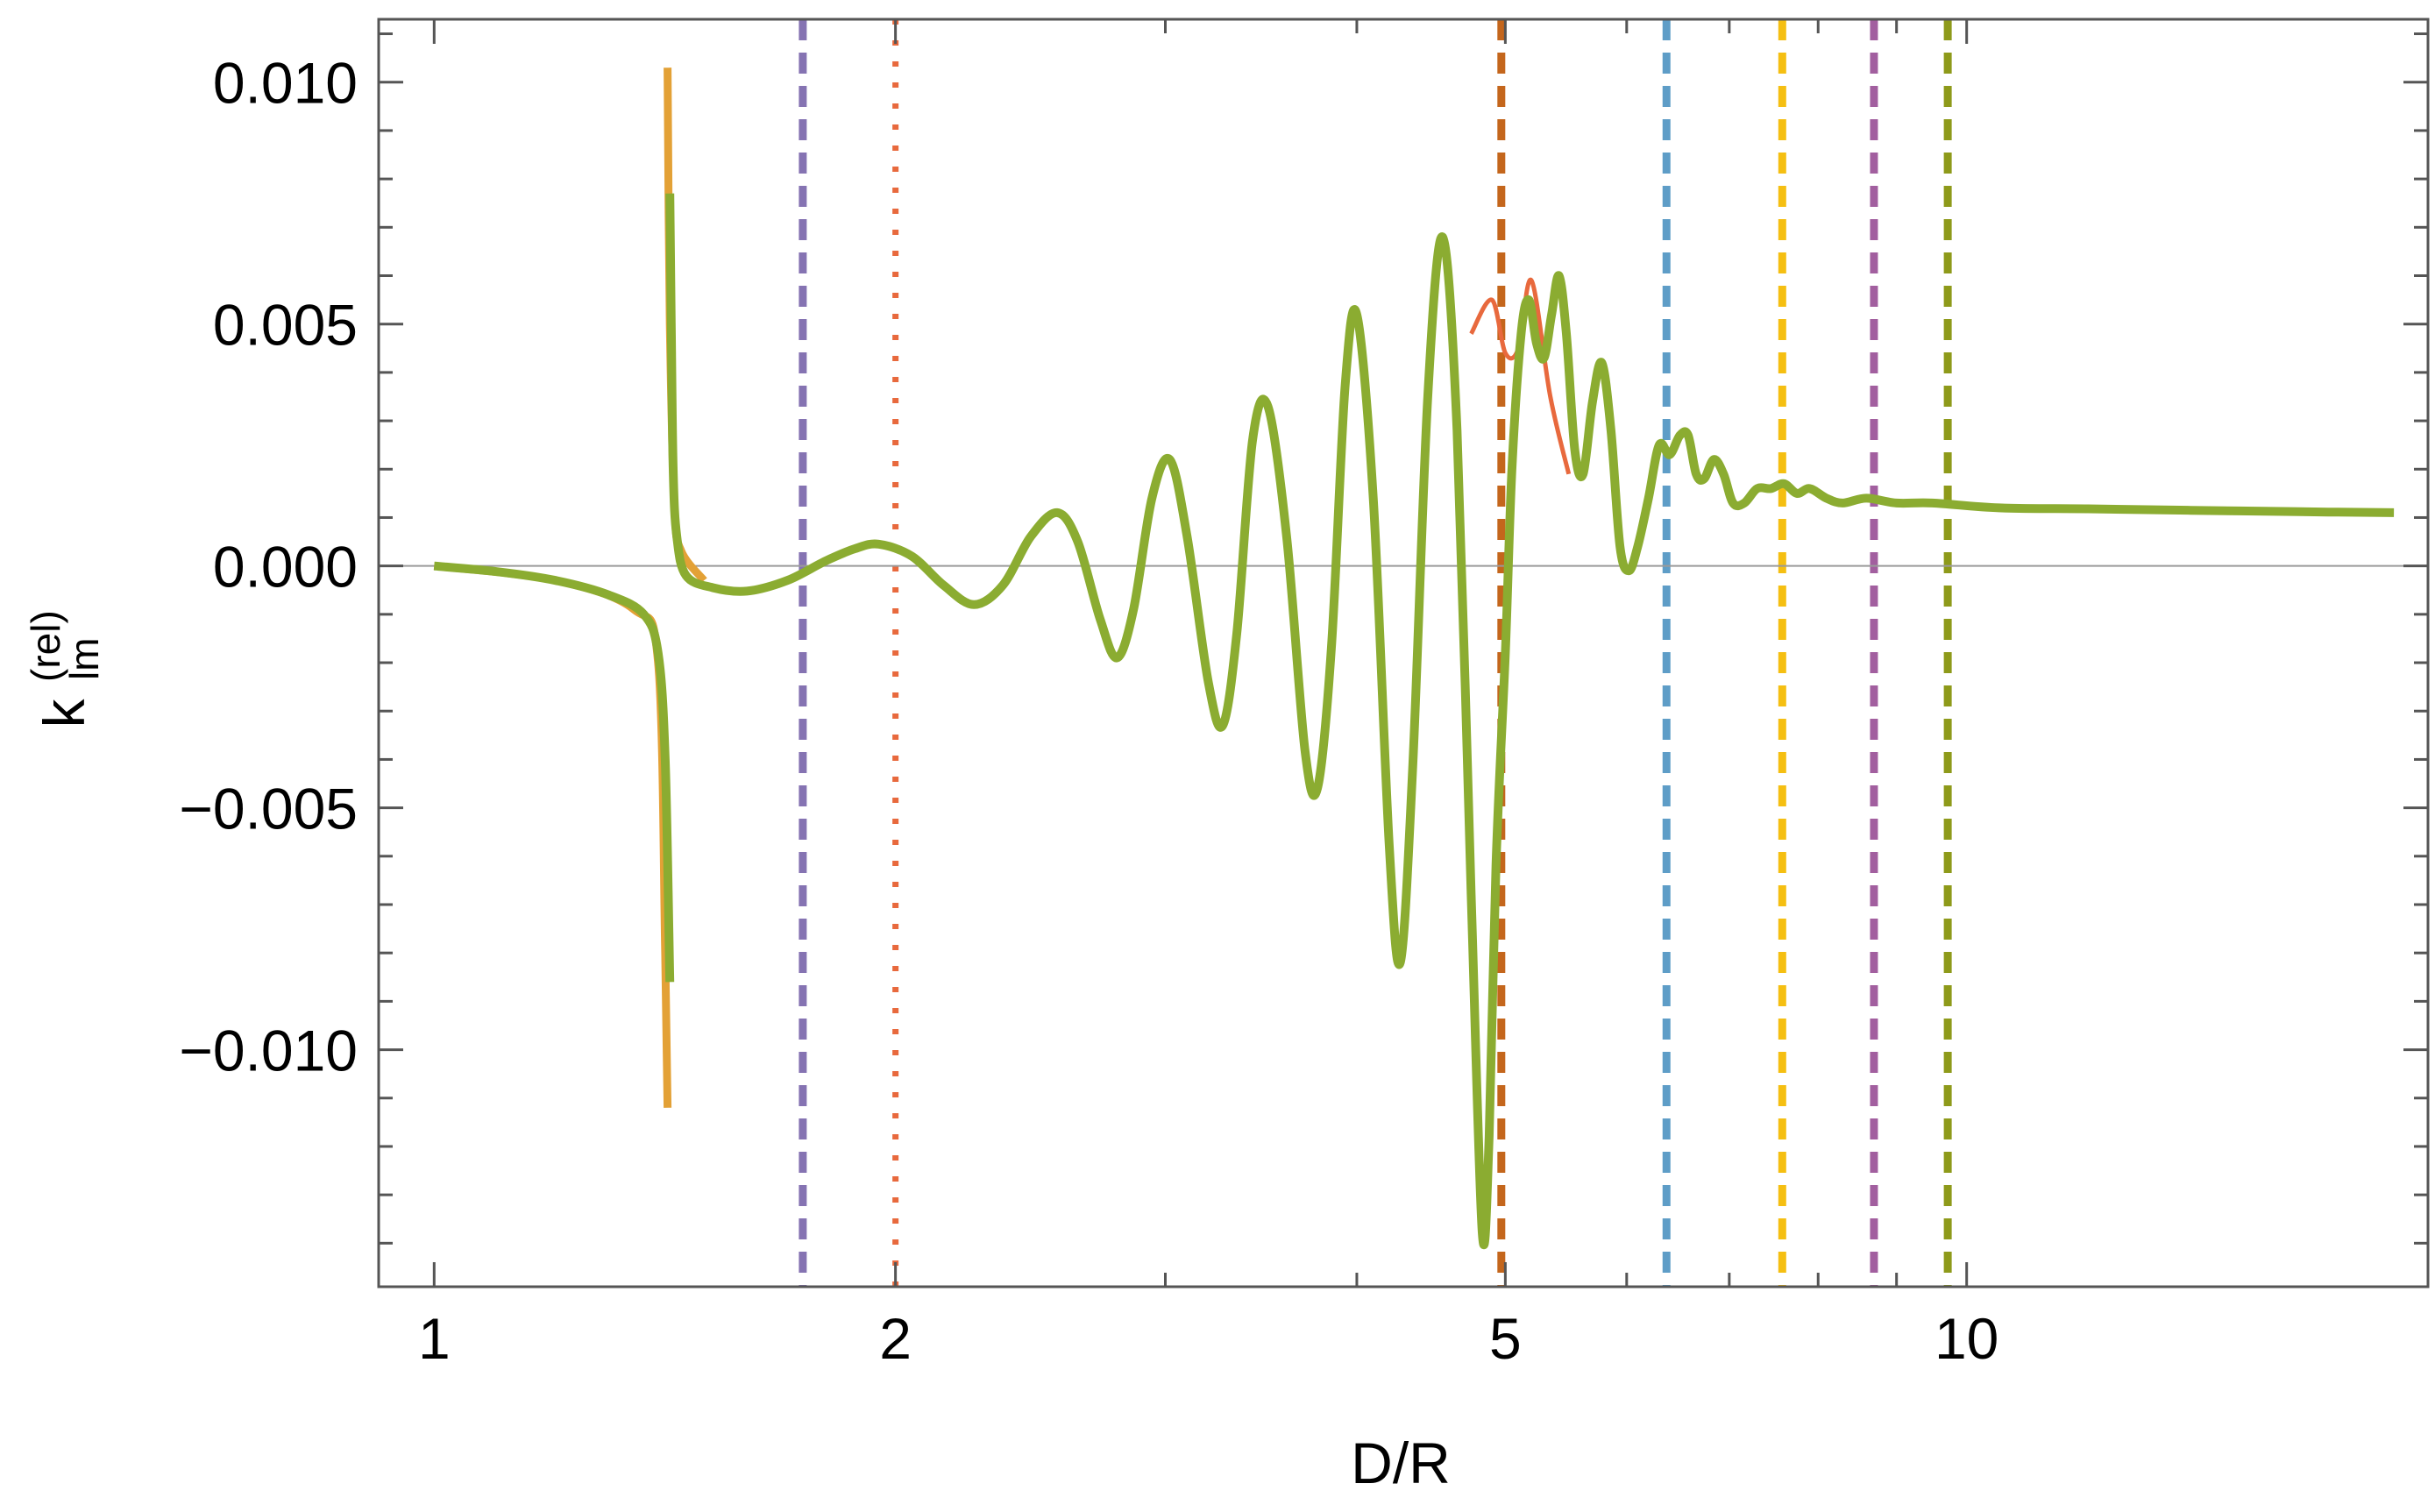  What do you see at coordinates (64, 713) in the screenshot?
I see `y-axis-label-base: k` at bounding box center [64, 713].